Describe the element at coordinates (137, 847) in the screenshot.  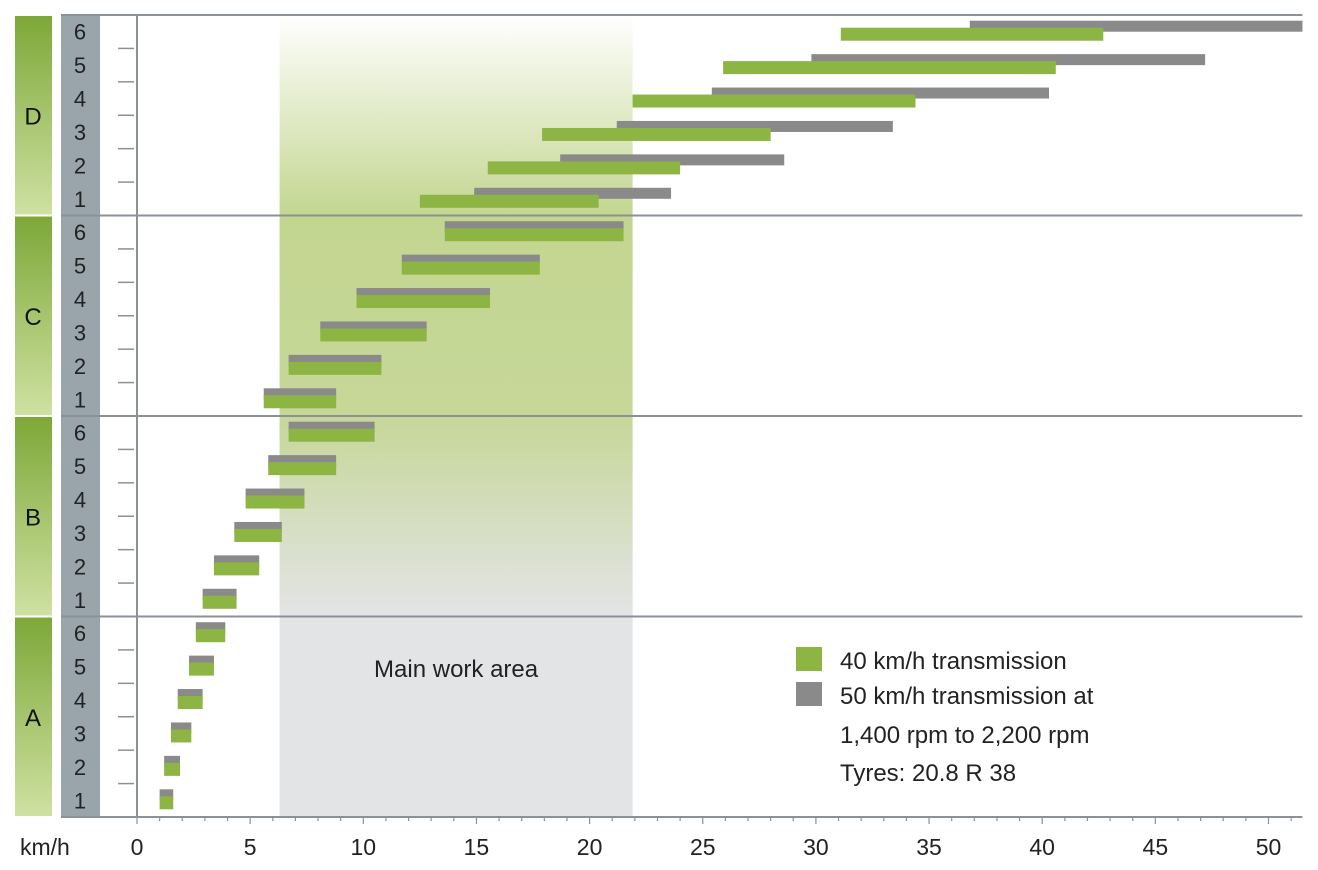
I see `x-tick-label-0: 0` at that location.